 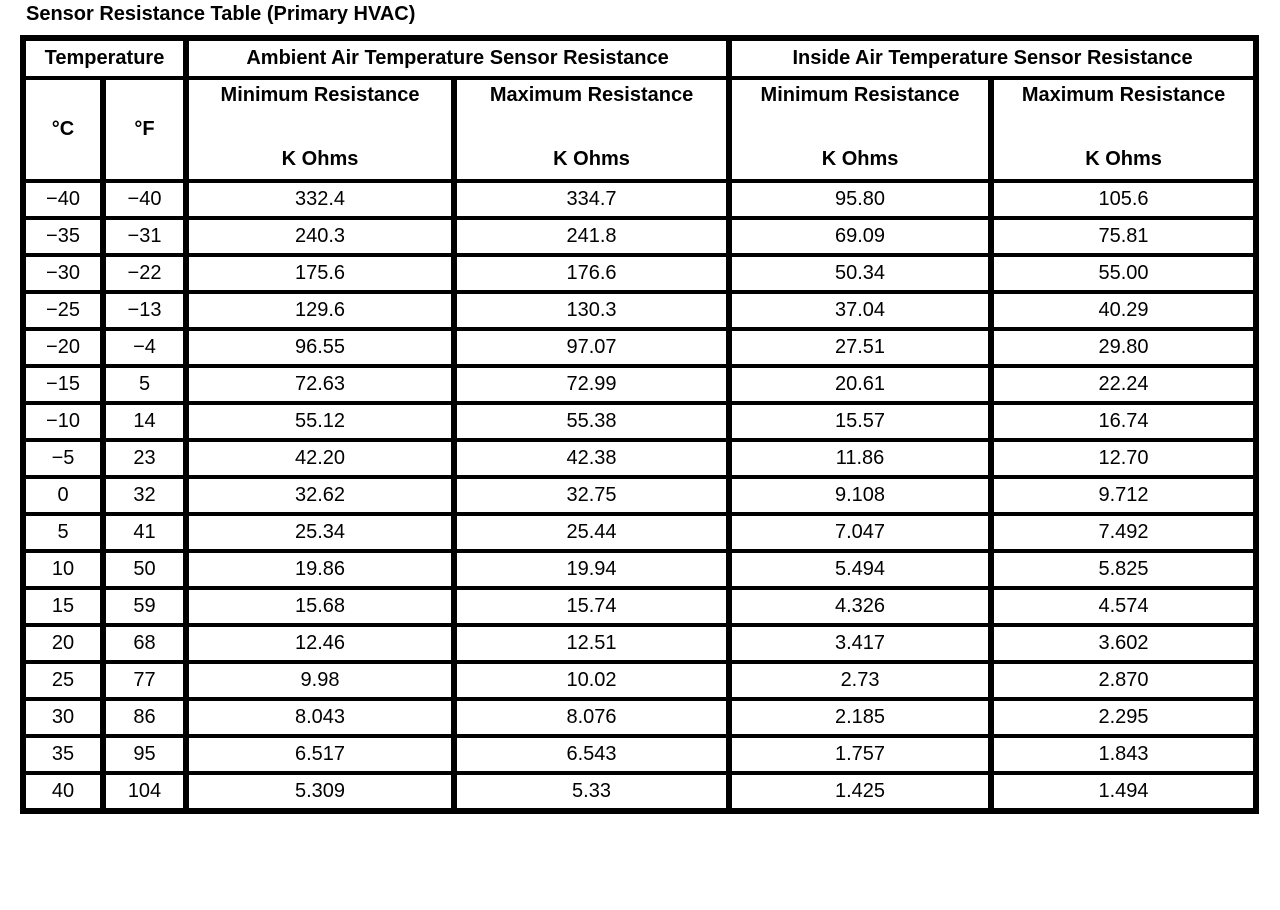 I want to click on table-cell: 55.00, so click(x=1124, y=273).